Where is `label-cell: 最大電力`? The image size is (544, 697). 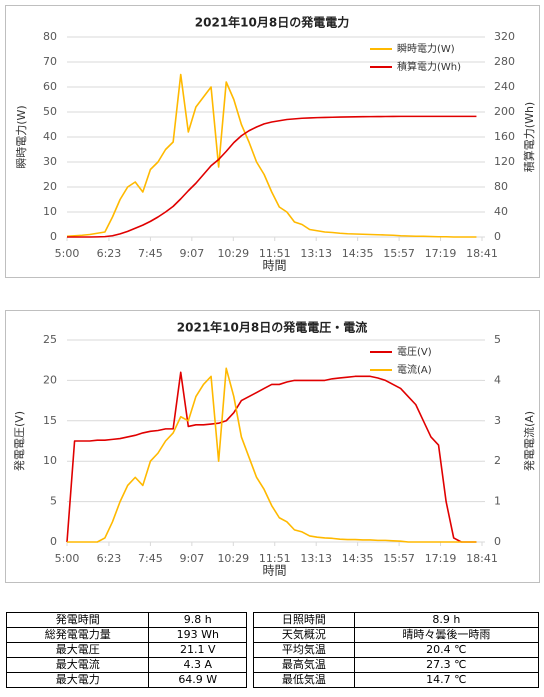 label-cell: 最大電力 is located at coordinates (77, 680).